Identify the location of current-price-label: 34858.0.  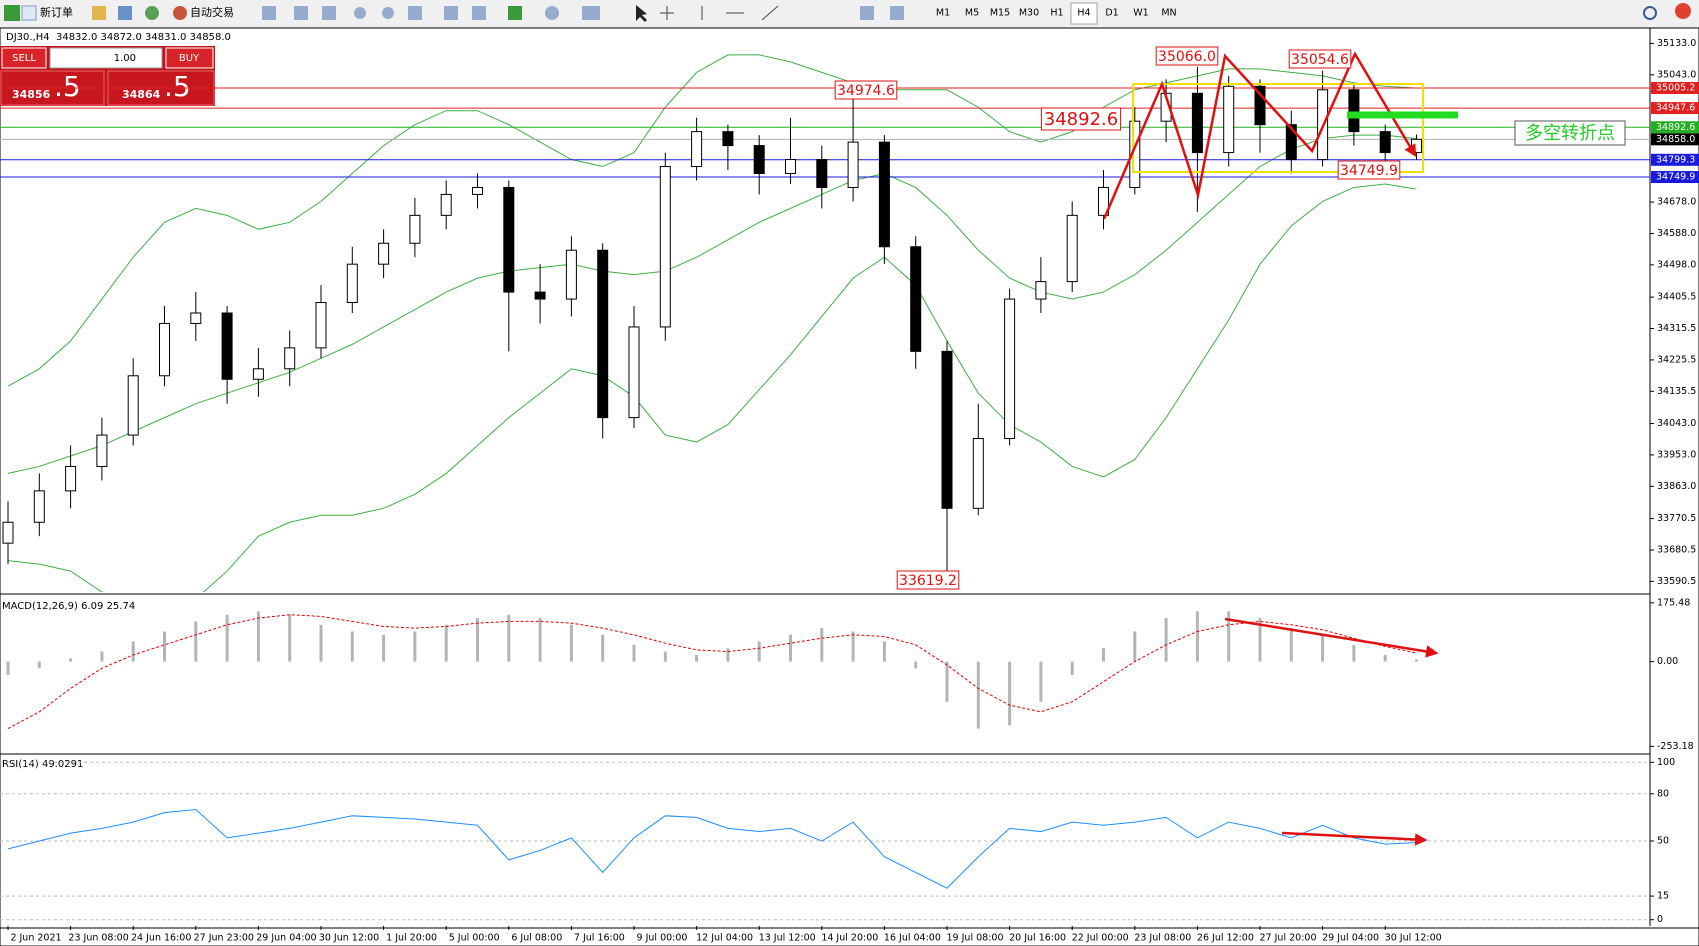
(1675, 139).